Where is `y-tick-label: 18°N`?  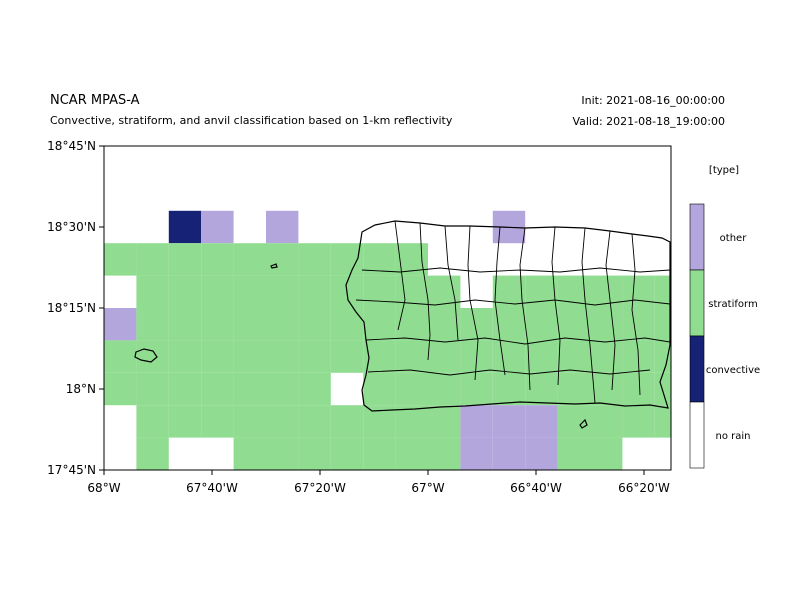 y-tick-label: 18°N is located at coordinates (81, 389).